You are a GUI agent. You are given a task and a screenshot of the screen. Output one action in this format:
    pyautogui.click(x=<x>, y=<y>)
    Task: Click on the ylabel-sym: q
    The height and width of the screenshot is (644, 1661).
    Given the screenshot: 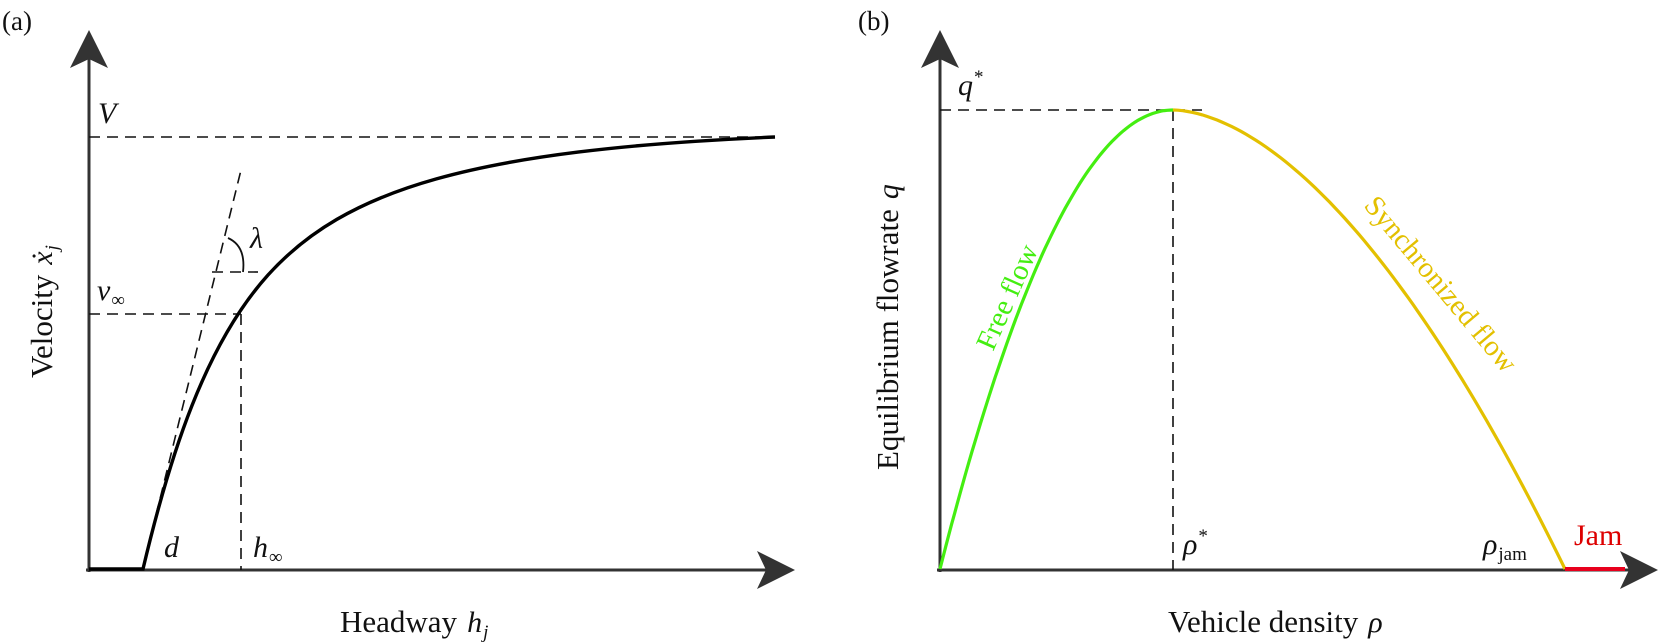 What is the action you would take?
    pyautogui.click(x=888, y=191)
    